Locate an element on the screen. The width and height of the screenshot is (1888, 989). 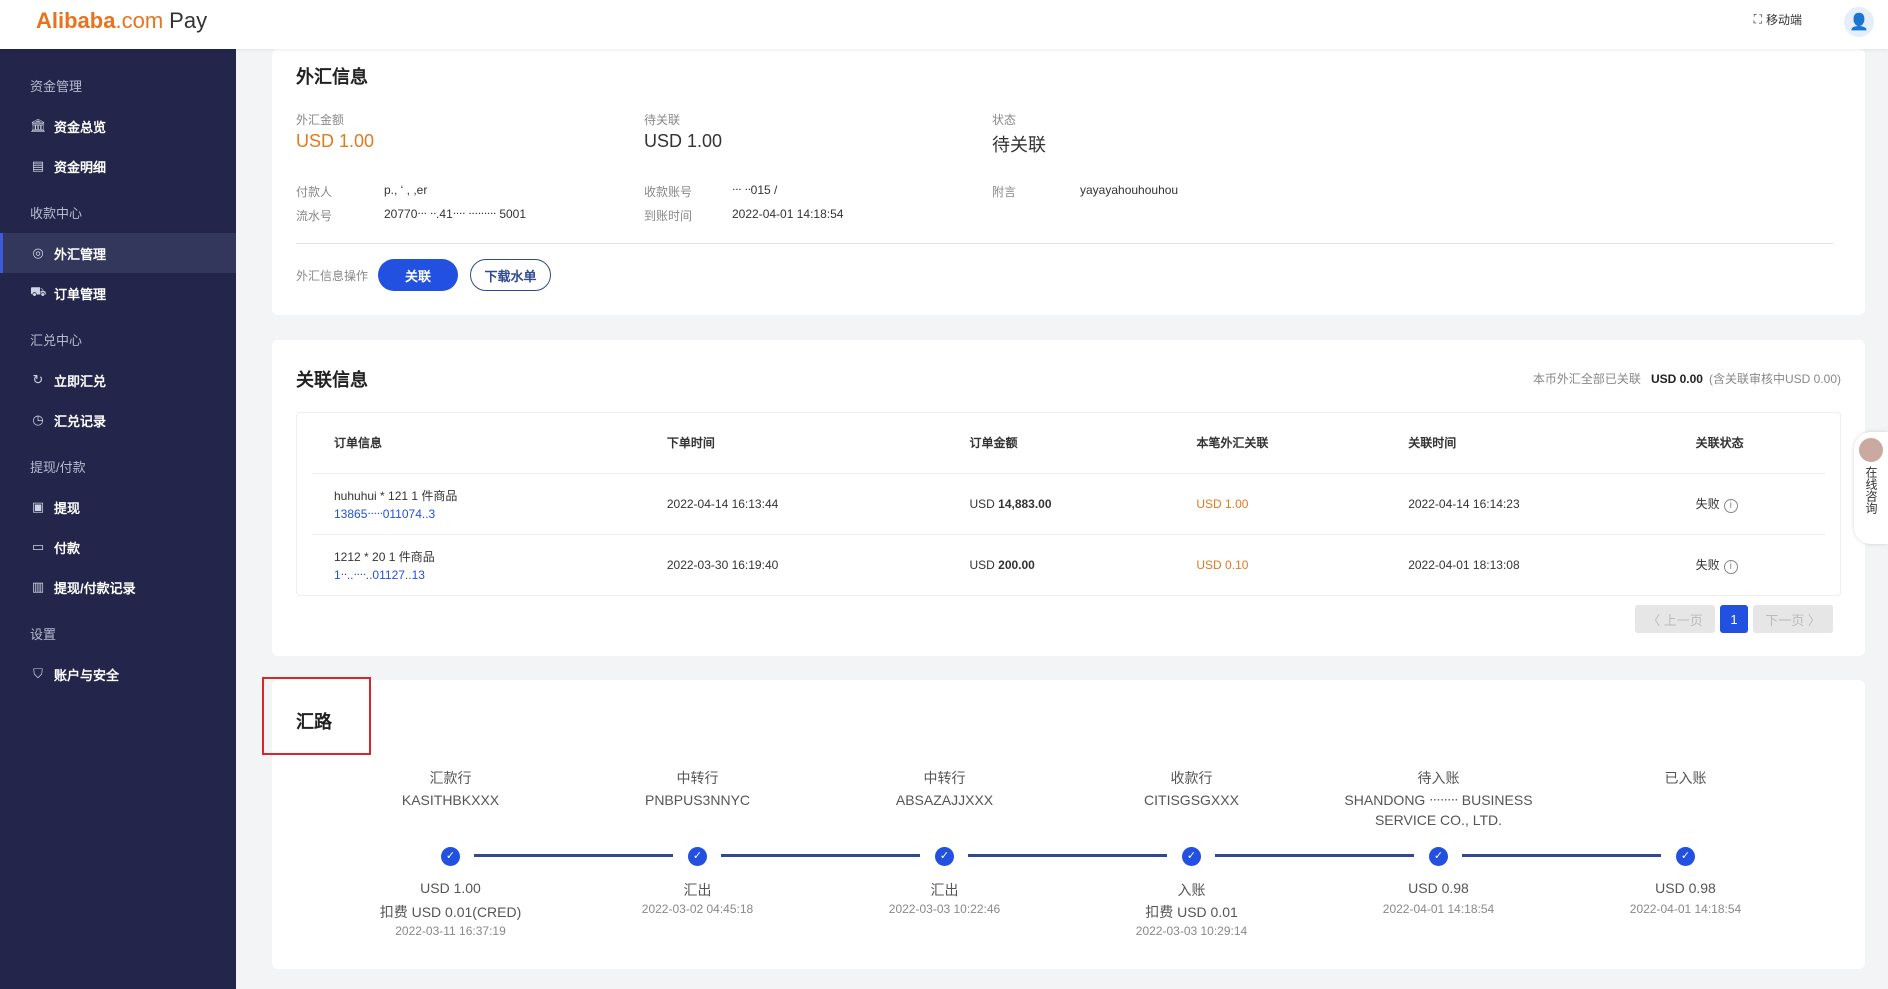
sidebar-item-label: 汇兑记录 is located at coordinates (80, 421).